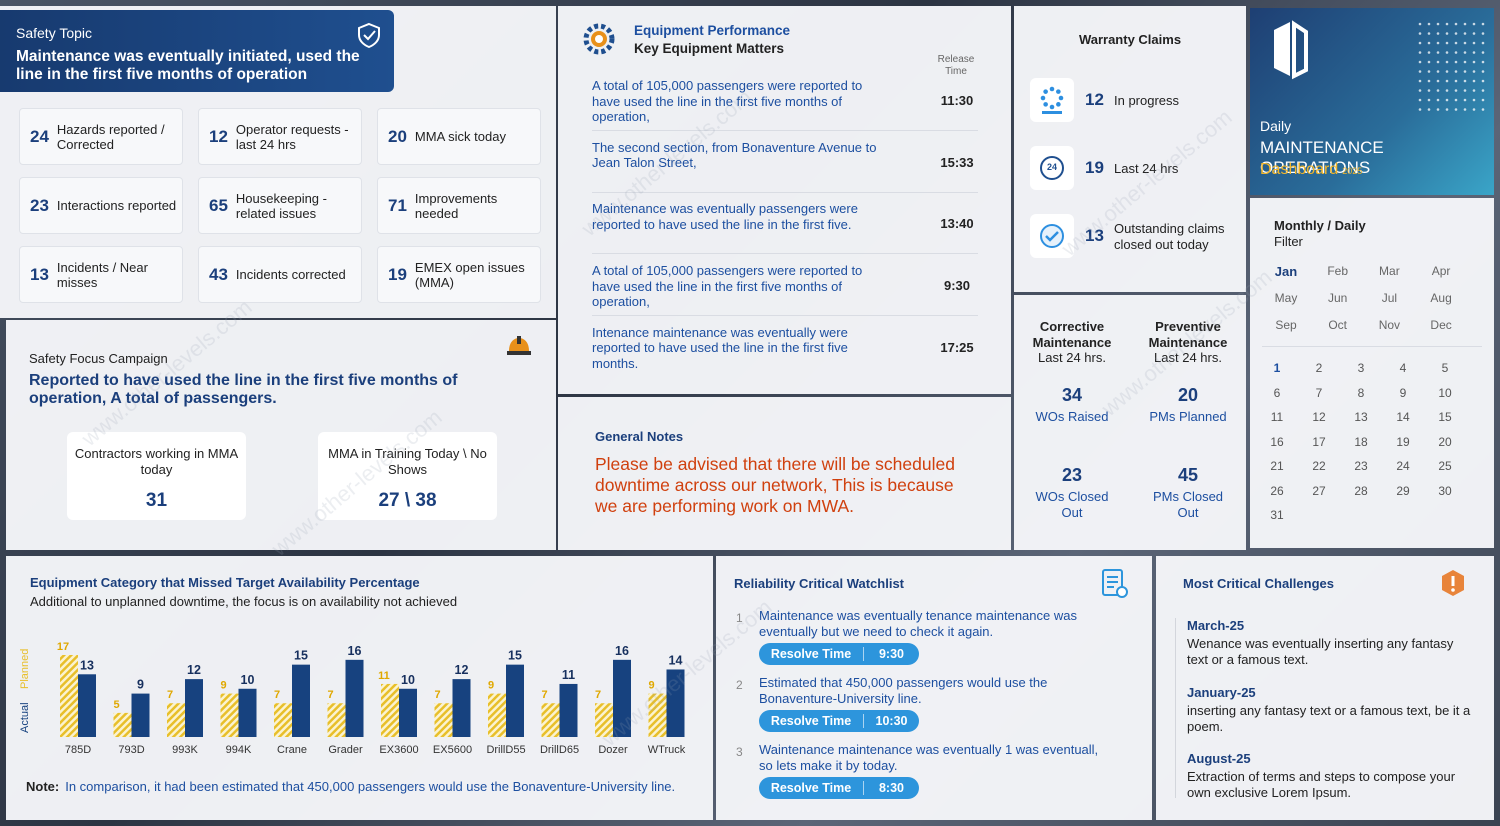 The width and height of the screenshot is (1500, 826). I want to click on stat-tile: 24 Hazards reported / Corrected, so click(101, 136).